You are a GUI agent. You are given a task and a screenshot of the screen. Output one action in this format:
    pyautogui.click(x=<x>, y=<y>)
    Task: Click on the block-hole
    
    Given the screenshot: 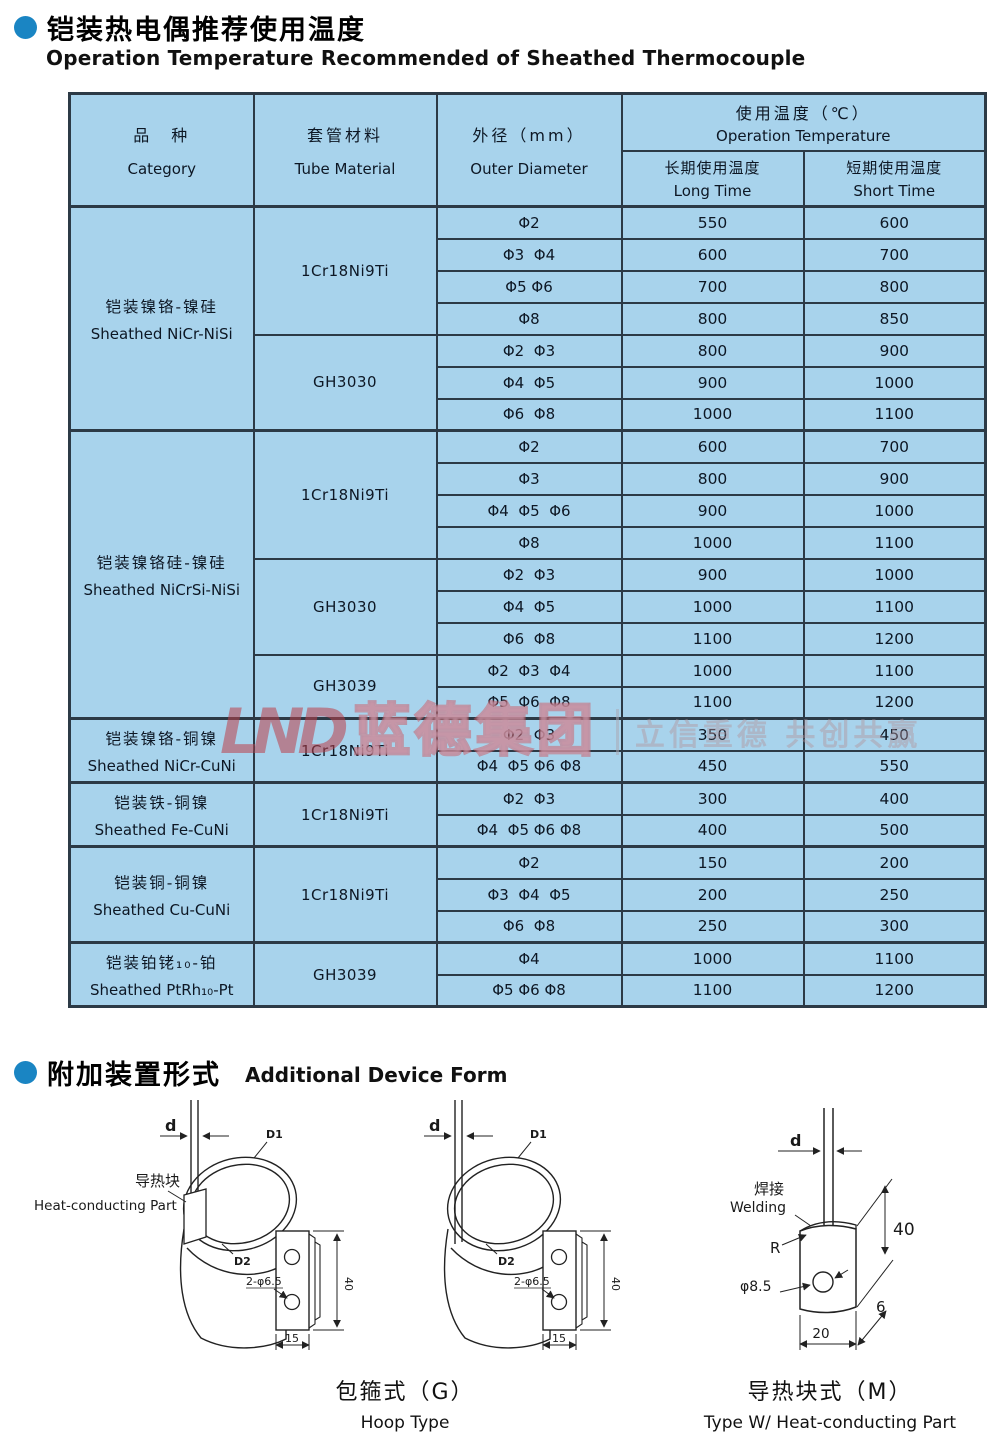 What is the action you would take?
    pyautogui.click(x=823, y=1282)
    